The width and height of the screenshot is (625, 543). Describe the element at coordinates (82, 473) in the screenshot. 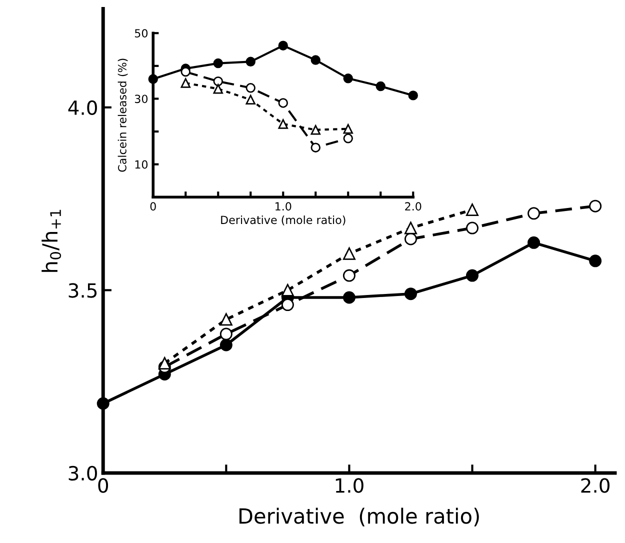

I see `y-tick-label: 3.0` at that location.